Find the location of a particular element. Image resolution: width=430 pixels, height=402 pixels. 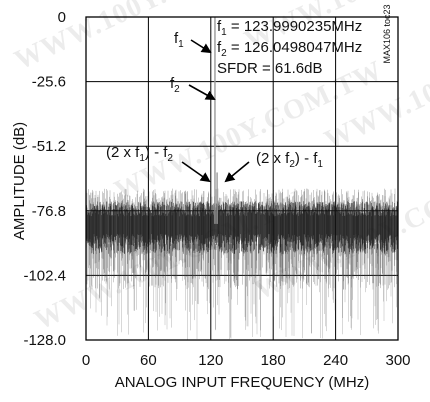

y-tick-labels: 0 -25.6 -51.2 -76.8 -102.4 -128.0 is located at coordinates (44, 179).